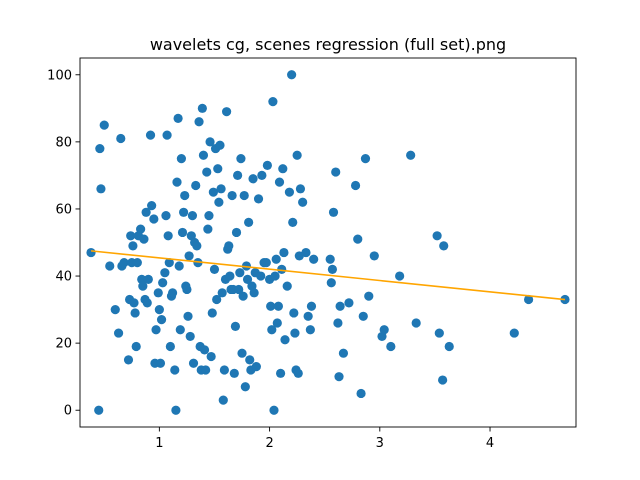 Image resolution: width=640 pixels, height=480 pixels. Describe the element at coordinates (159, 443) in the screenshot. I see `x-tick-label: 1` at that location.